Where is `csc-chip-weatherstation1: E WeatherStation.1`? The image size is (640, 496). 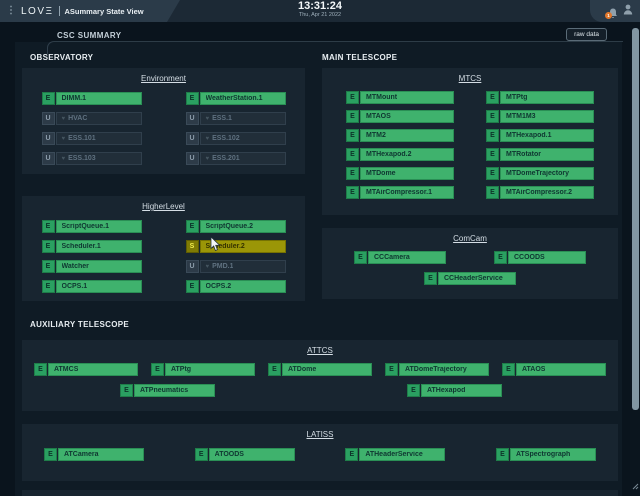
csc-chip-weatherstation1: E WeatherStation.1 is located at coordinates (235, 98).